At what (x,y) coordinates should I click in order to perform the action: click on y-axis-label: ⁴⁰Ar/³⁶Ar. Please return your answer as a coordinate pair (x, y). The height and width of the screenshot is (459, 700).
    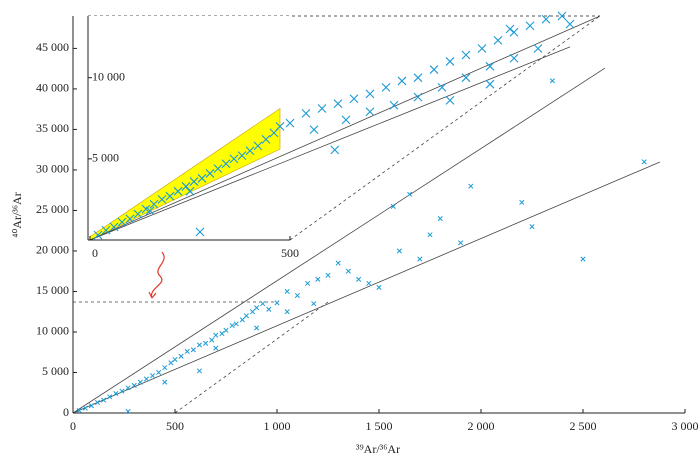
    Looking at the image, I should click on (17, 214).